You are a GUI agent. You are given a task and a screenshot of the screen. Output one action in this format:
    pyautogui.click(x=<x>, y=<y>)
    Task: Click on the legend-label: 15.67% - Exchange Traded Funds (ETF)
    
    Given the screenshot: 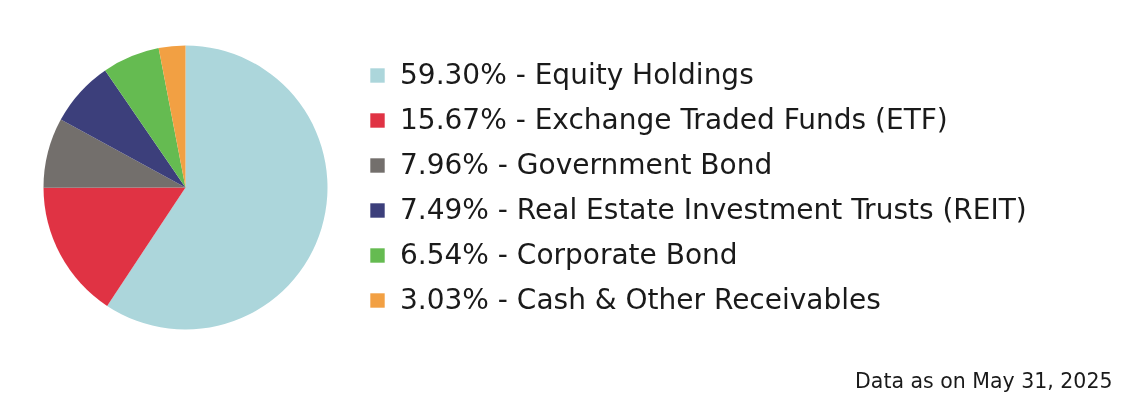 What is the action you would take?
    pyautogui.click(x=674, y=119)
    